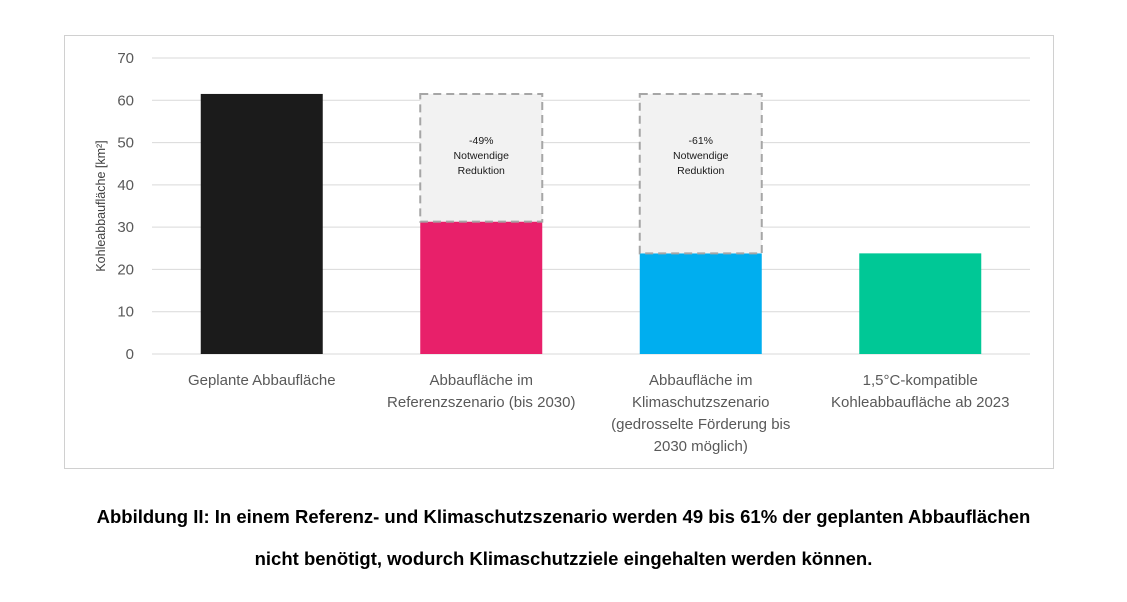 The width and height of the screenshot is (1127, 602). What do you see at coordinates (125, 58) in the screenshot?
I see `y-tick-label: 70` at bounding box center [125, 58].